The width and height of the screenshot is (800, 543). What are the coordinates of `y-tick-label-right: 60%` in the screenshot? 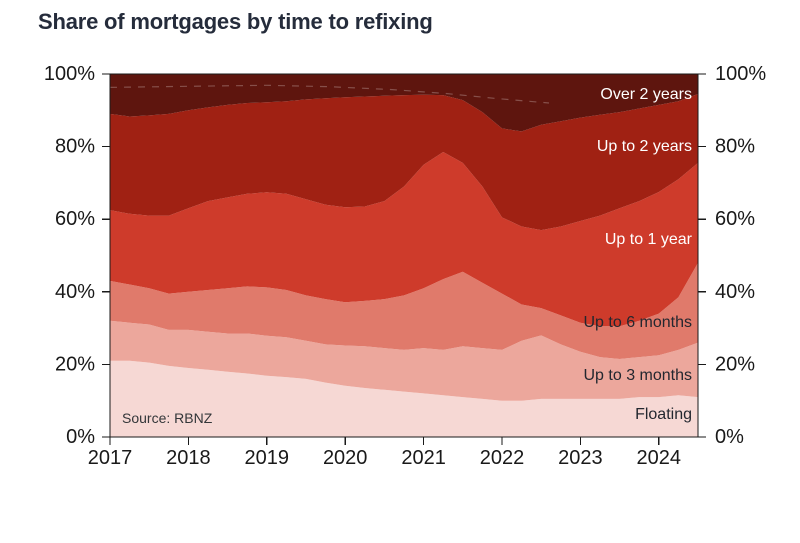 It's located at (735, 219).